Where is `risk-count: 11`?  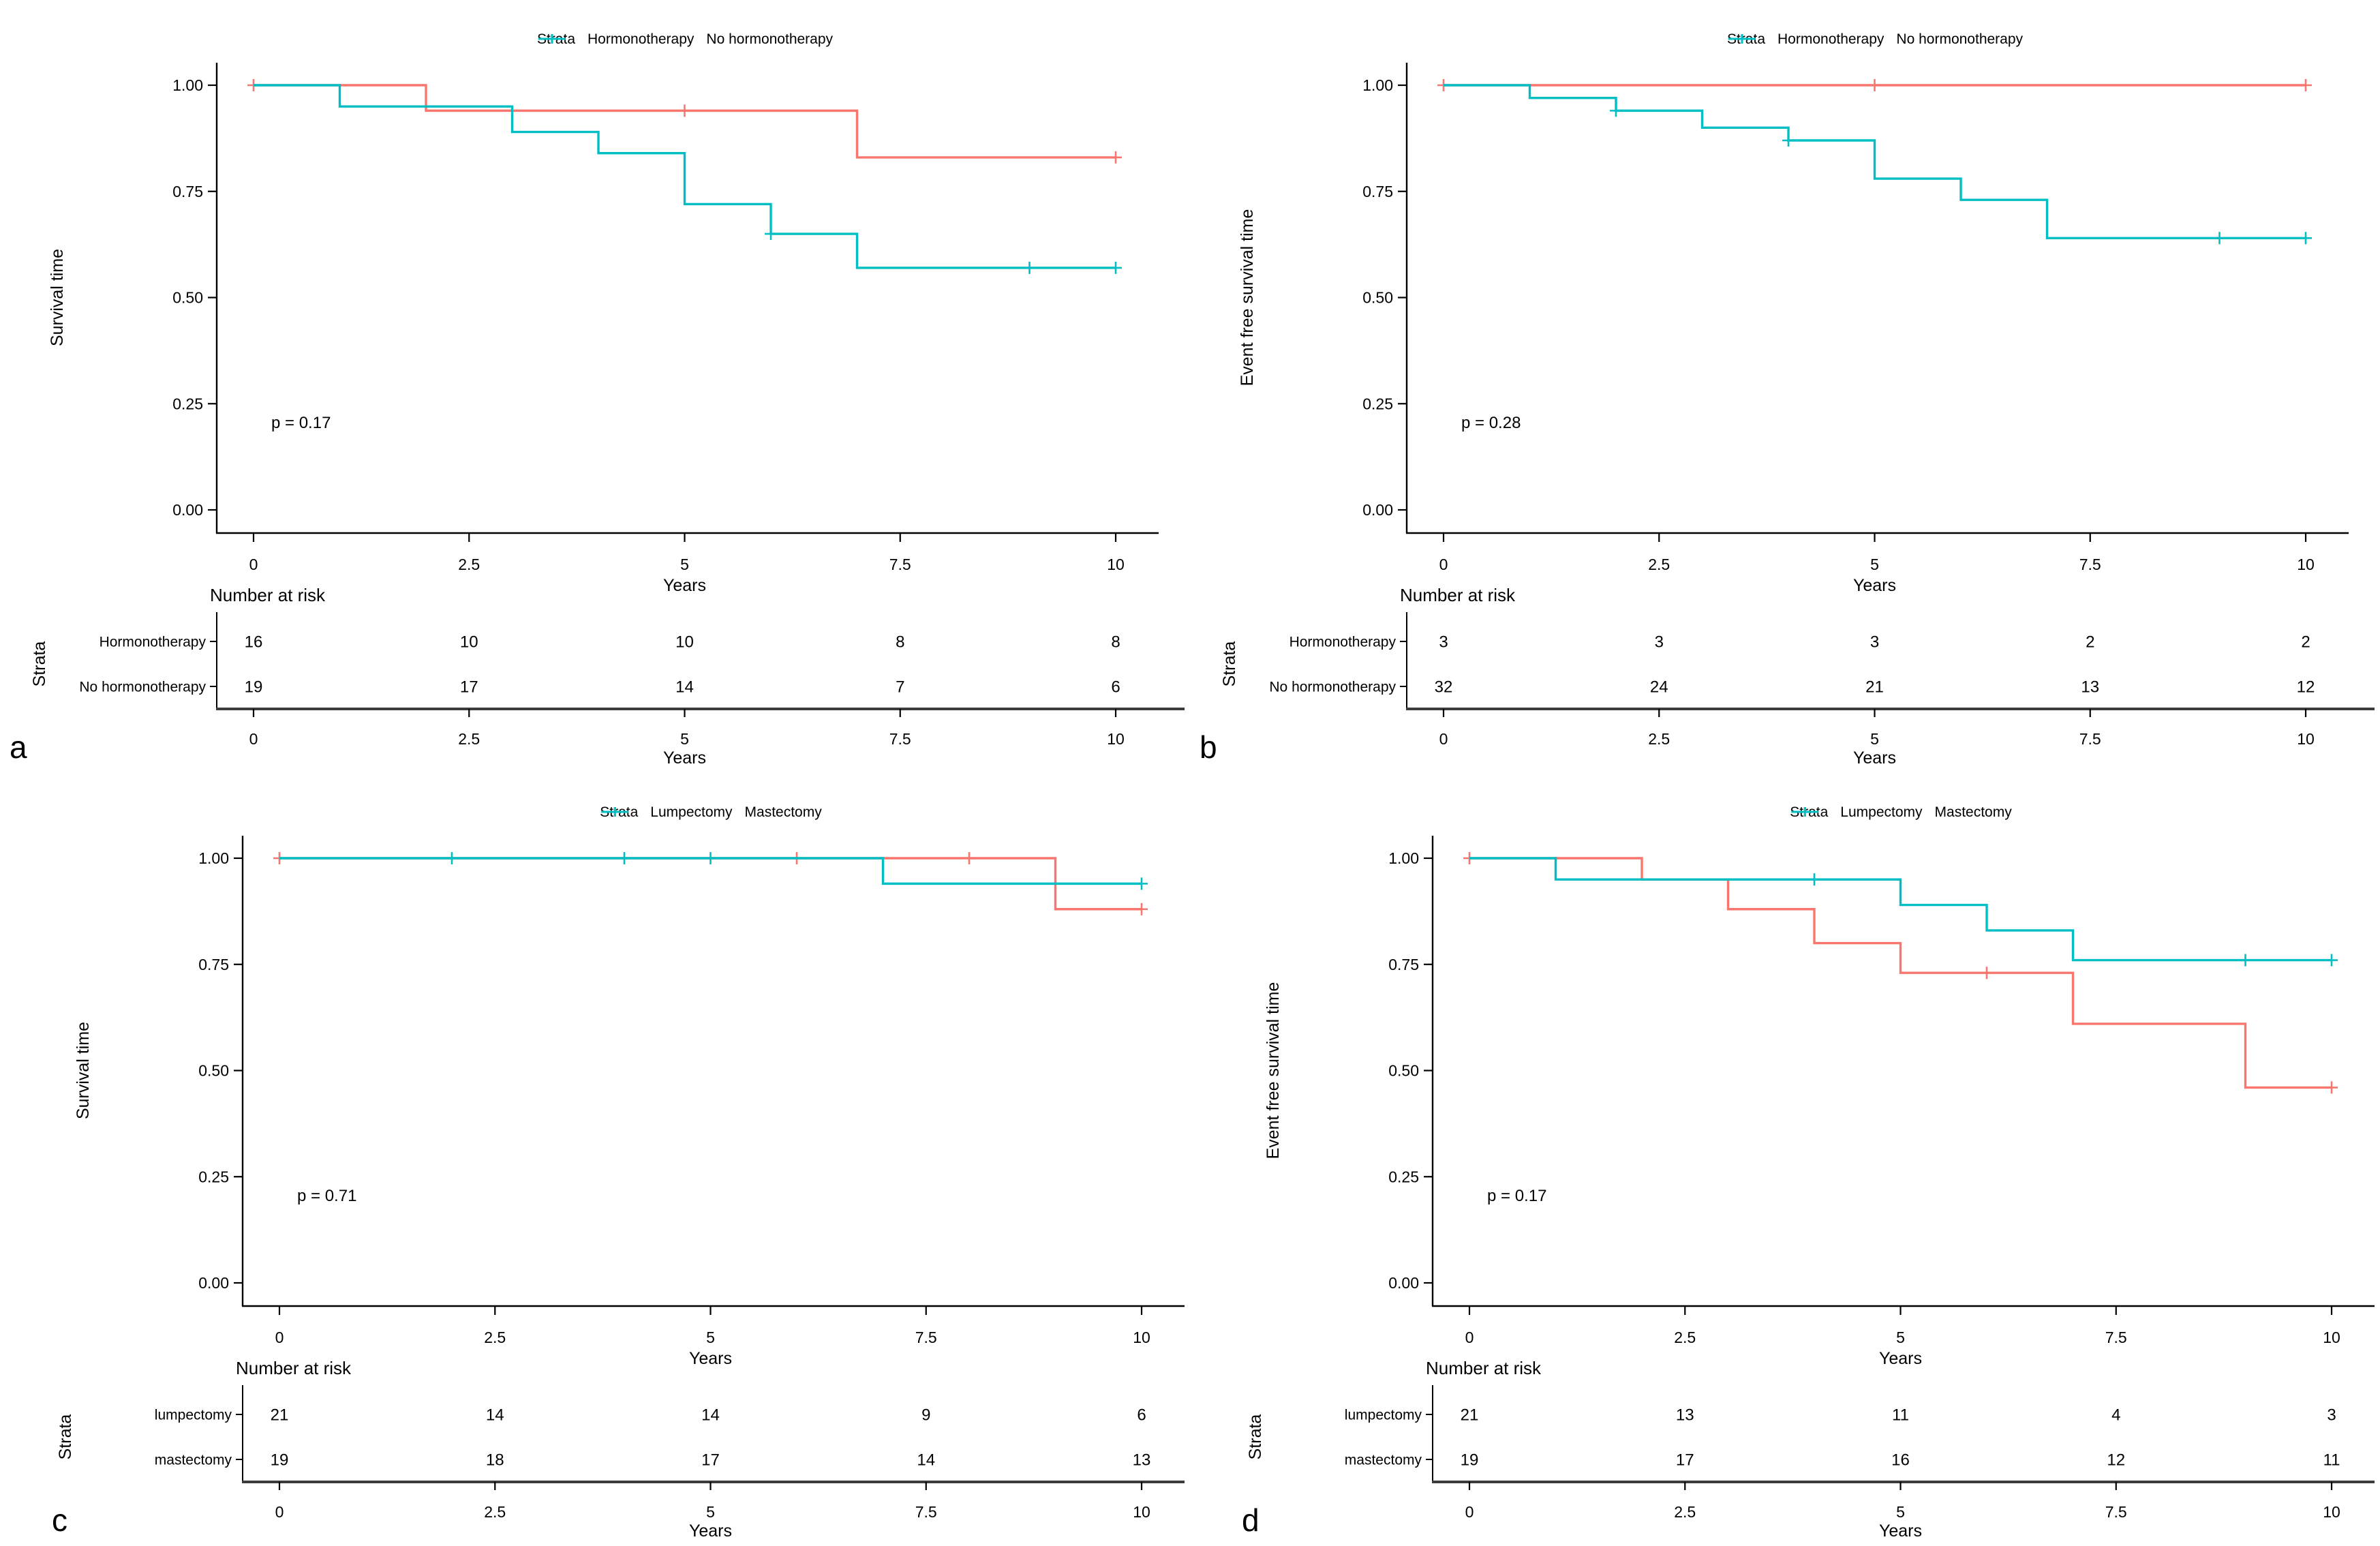
risk-count: 11 is located at coordinates (1900, 1415).